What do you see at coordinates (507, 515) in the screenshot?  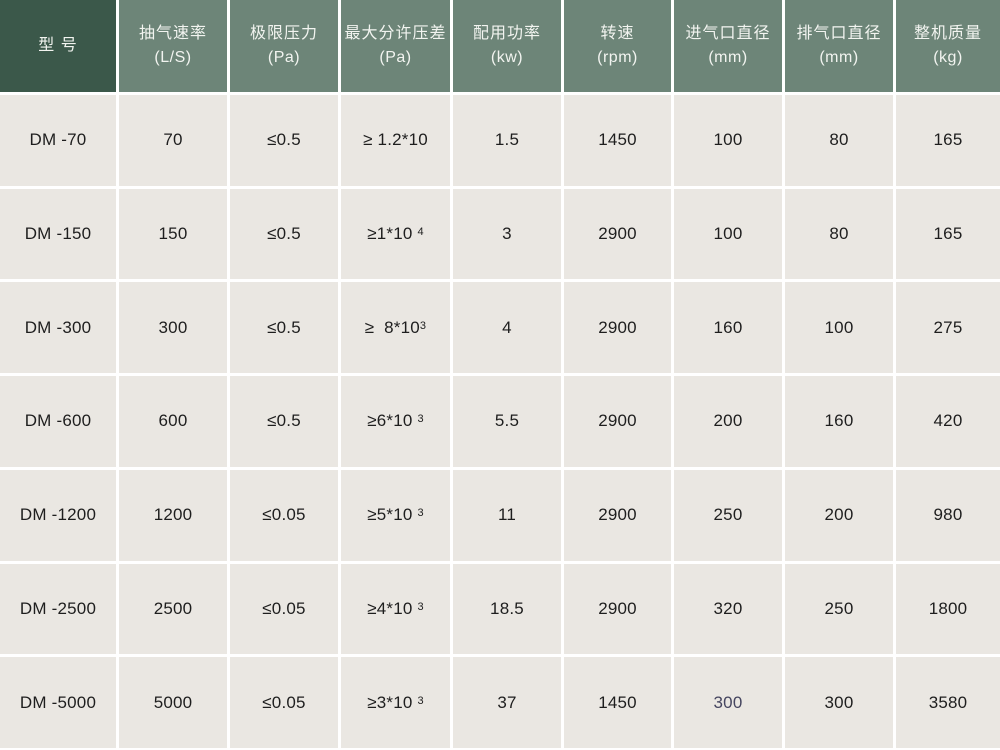 I see `cell-motor-power: 11` at bounding box center [507, 515].